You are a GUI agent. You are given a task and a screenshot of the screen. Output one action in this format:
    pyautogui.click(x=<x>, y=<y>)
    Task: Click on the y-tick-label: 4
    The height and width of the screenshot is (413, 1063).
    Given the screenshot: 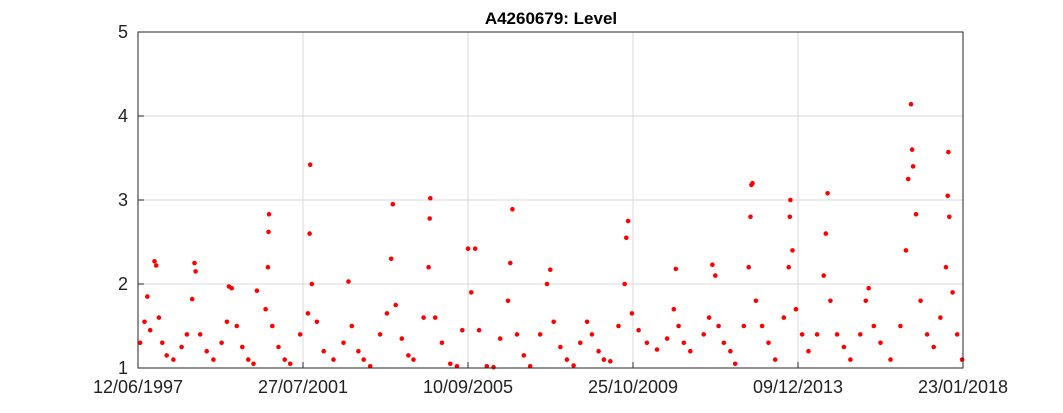 What is the action you would take?
    pyautogui.click(x=123, y=116)
    